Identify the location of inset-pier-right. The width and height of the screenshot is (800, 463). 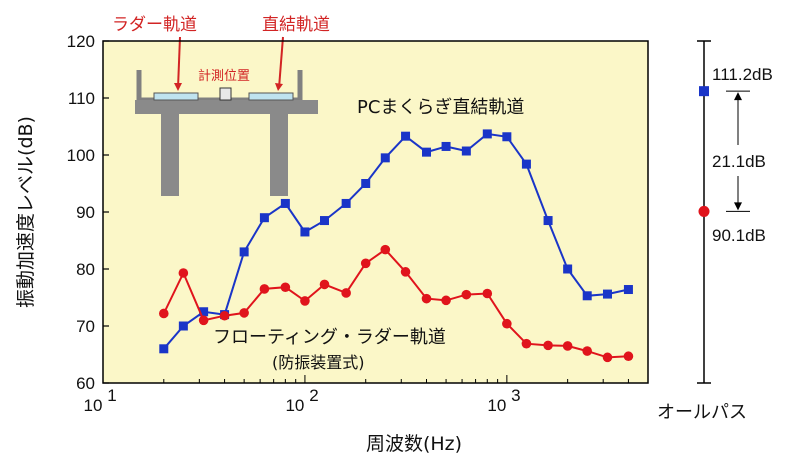
(279, 155).